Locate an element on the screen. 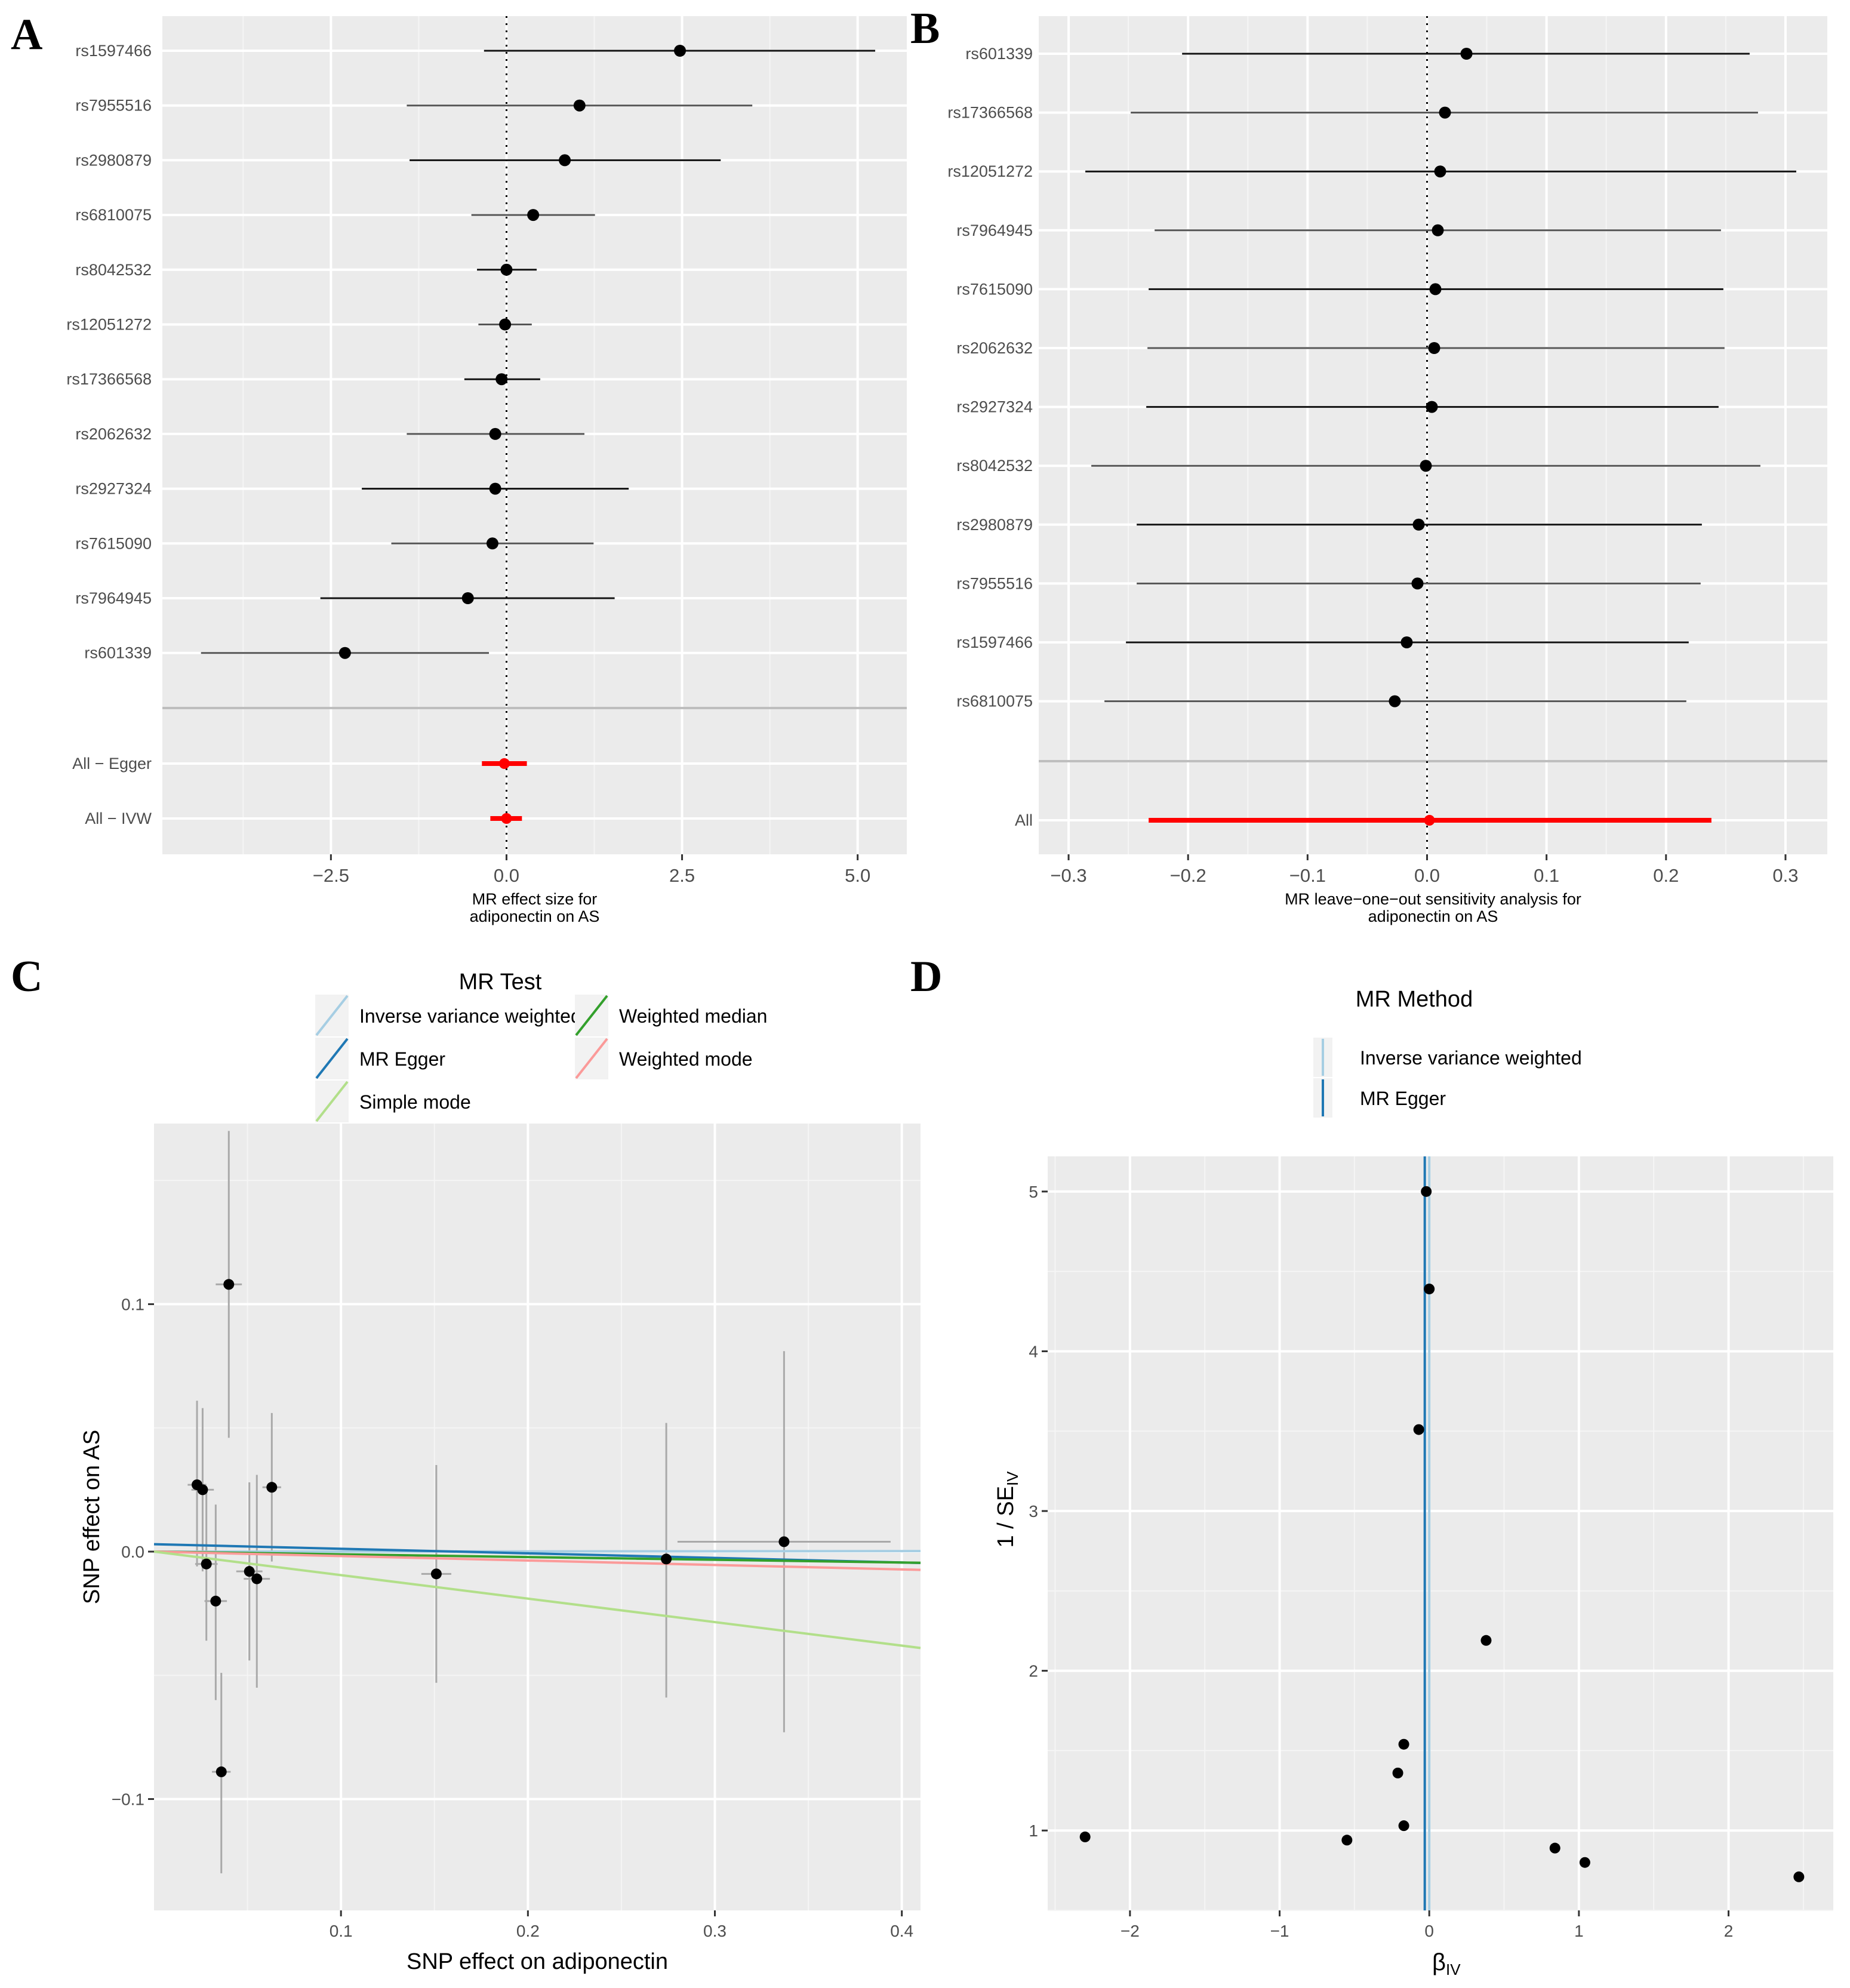 The image size is (1850, 1988). y-tick-label: 4 is located at coordinates (1033, 1351).